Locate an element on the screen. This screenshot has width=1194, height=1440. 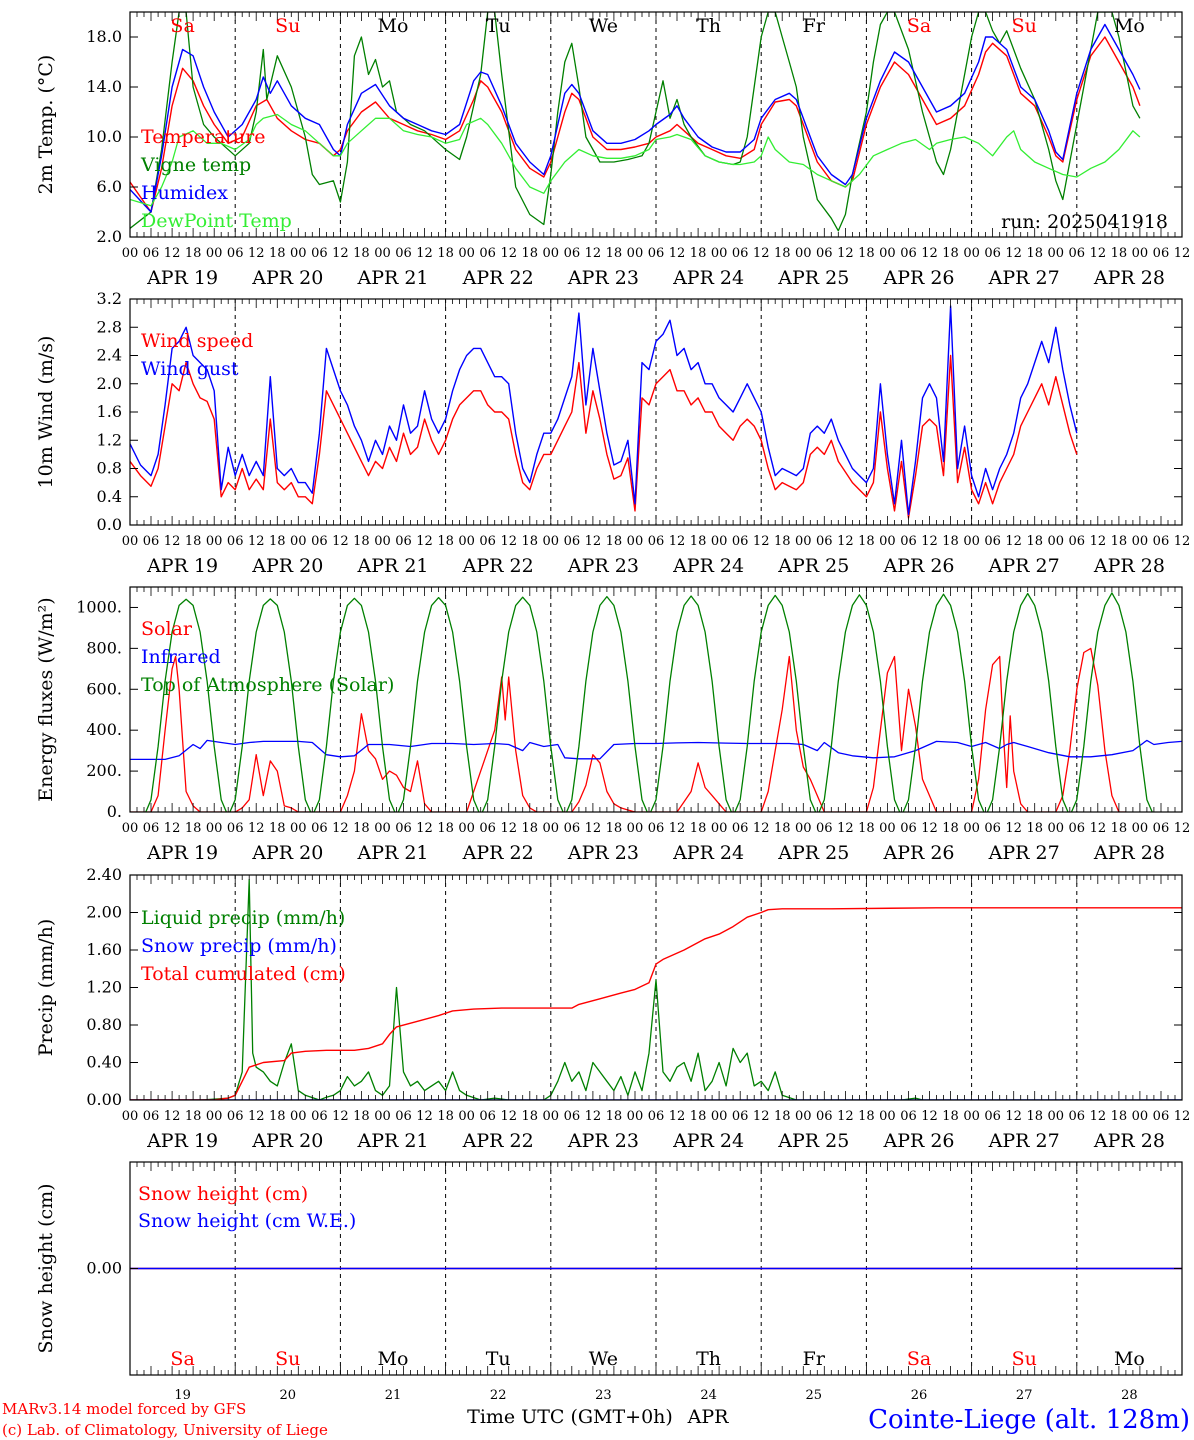
weekday-label: Sa is located at coordinates (919, 26).